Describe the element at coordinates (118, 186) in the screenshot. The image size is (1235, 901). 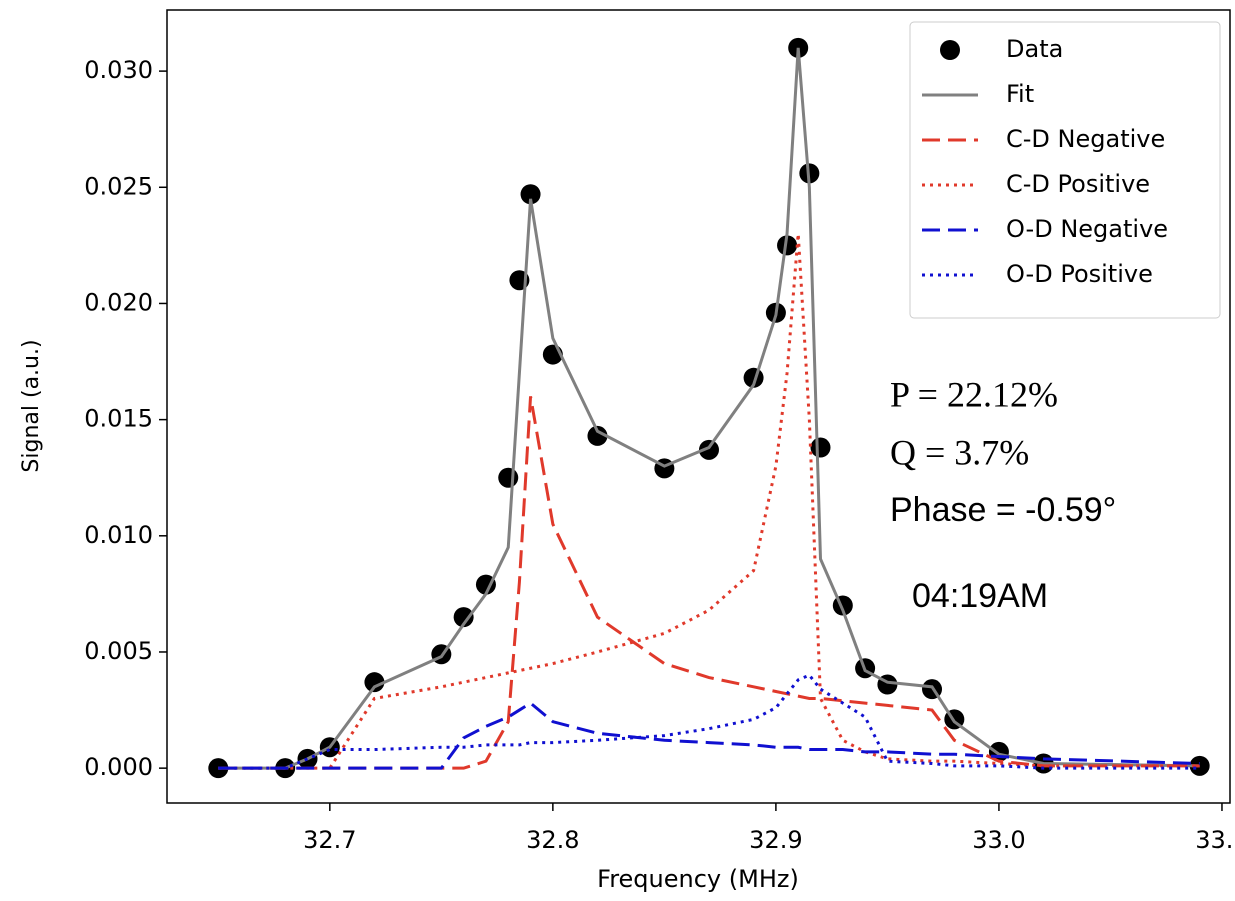
I see `y-tick-label: 0.025` at that location.